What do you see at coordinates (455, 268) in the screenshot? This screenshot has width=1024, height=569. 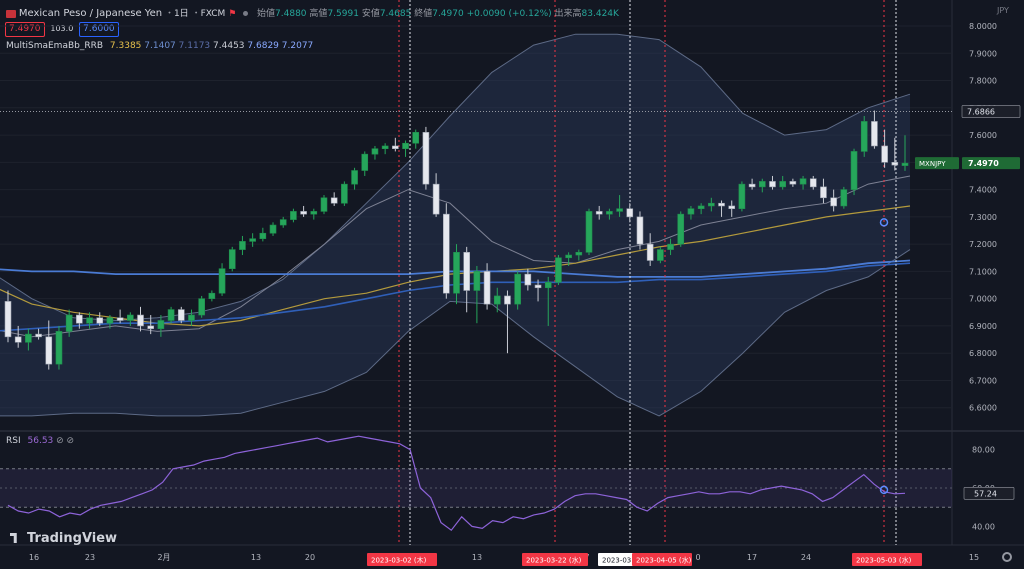 I see `sma-long-line` at bounding box center [455, 268].